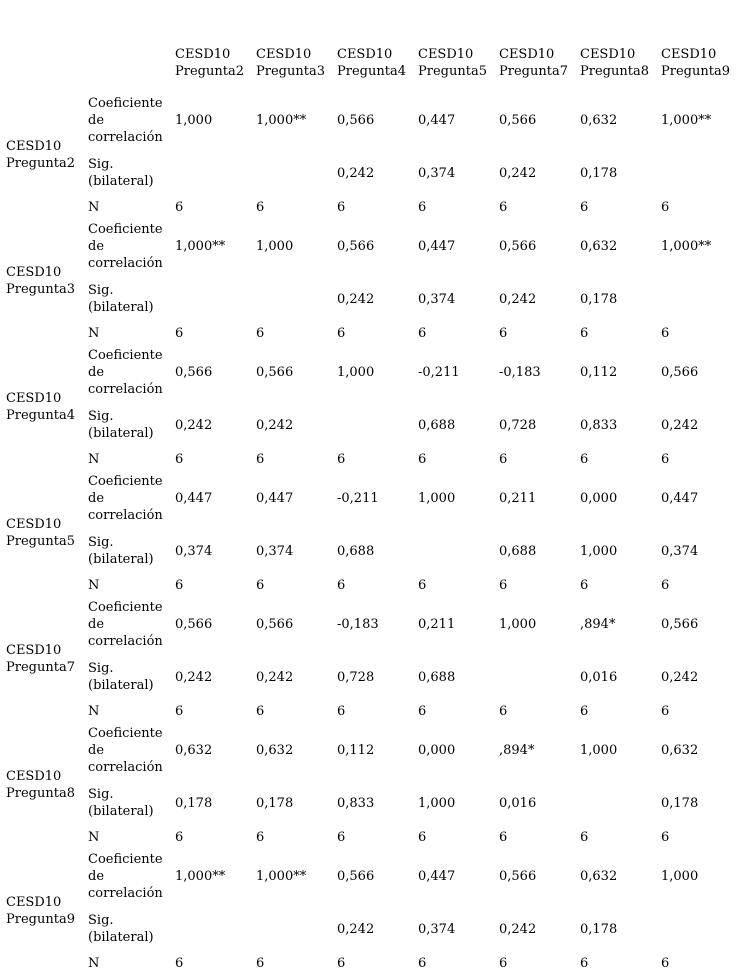  Describe the element at coordinates (518, 425) in the screenshot. I see `table-cell: 0,728` at that location.